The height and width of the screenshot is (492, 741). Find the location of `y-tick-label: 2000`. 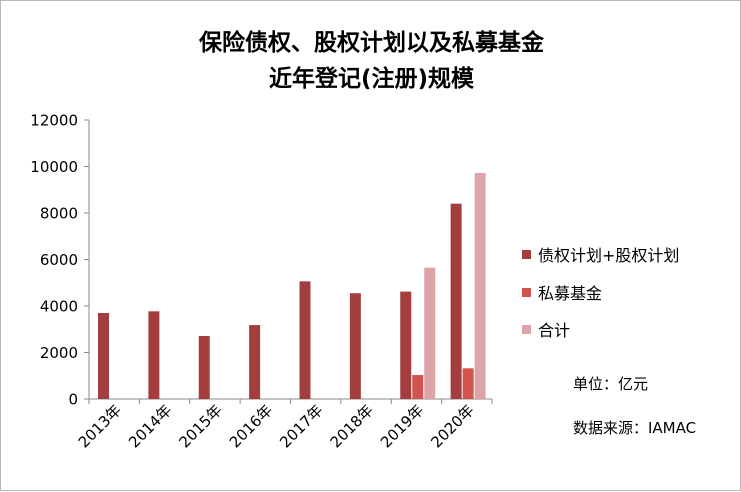

y-tick-label: 2000 is located at coordinates (59, 353).